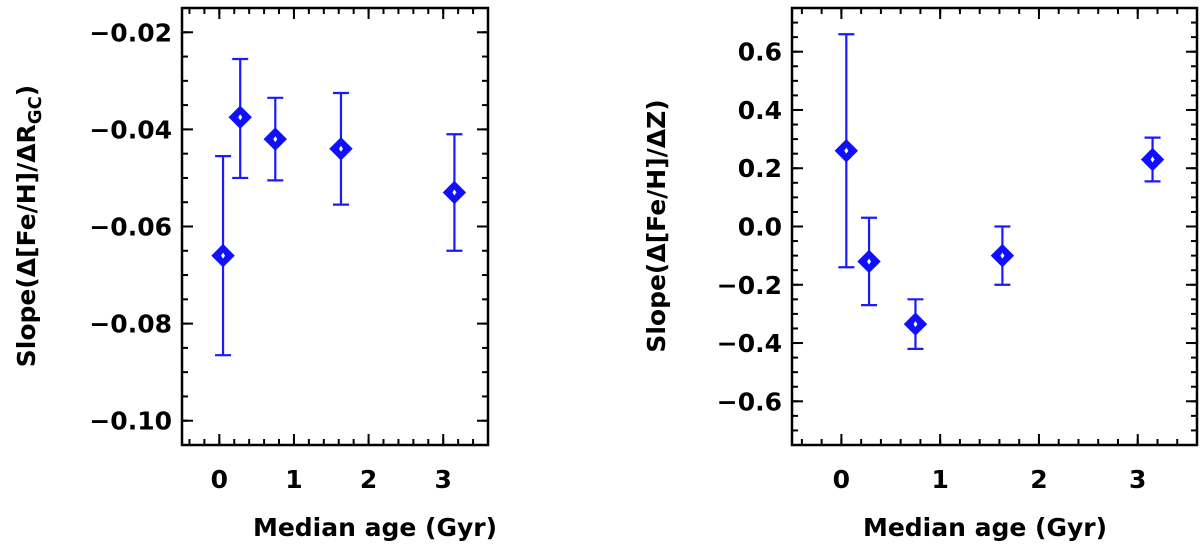  I want to click on y-tick-label-rgc: −0.06, so click(130, 227).